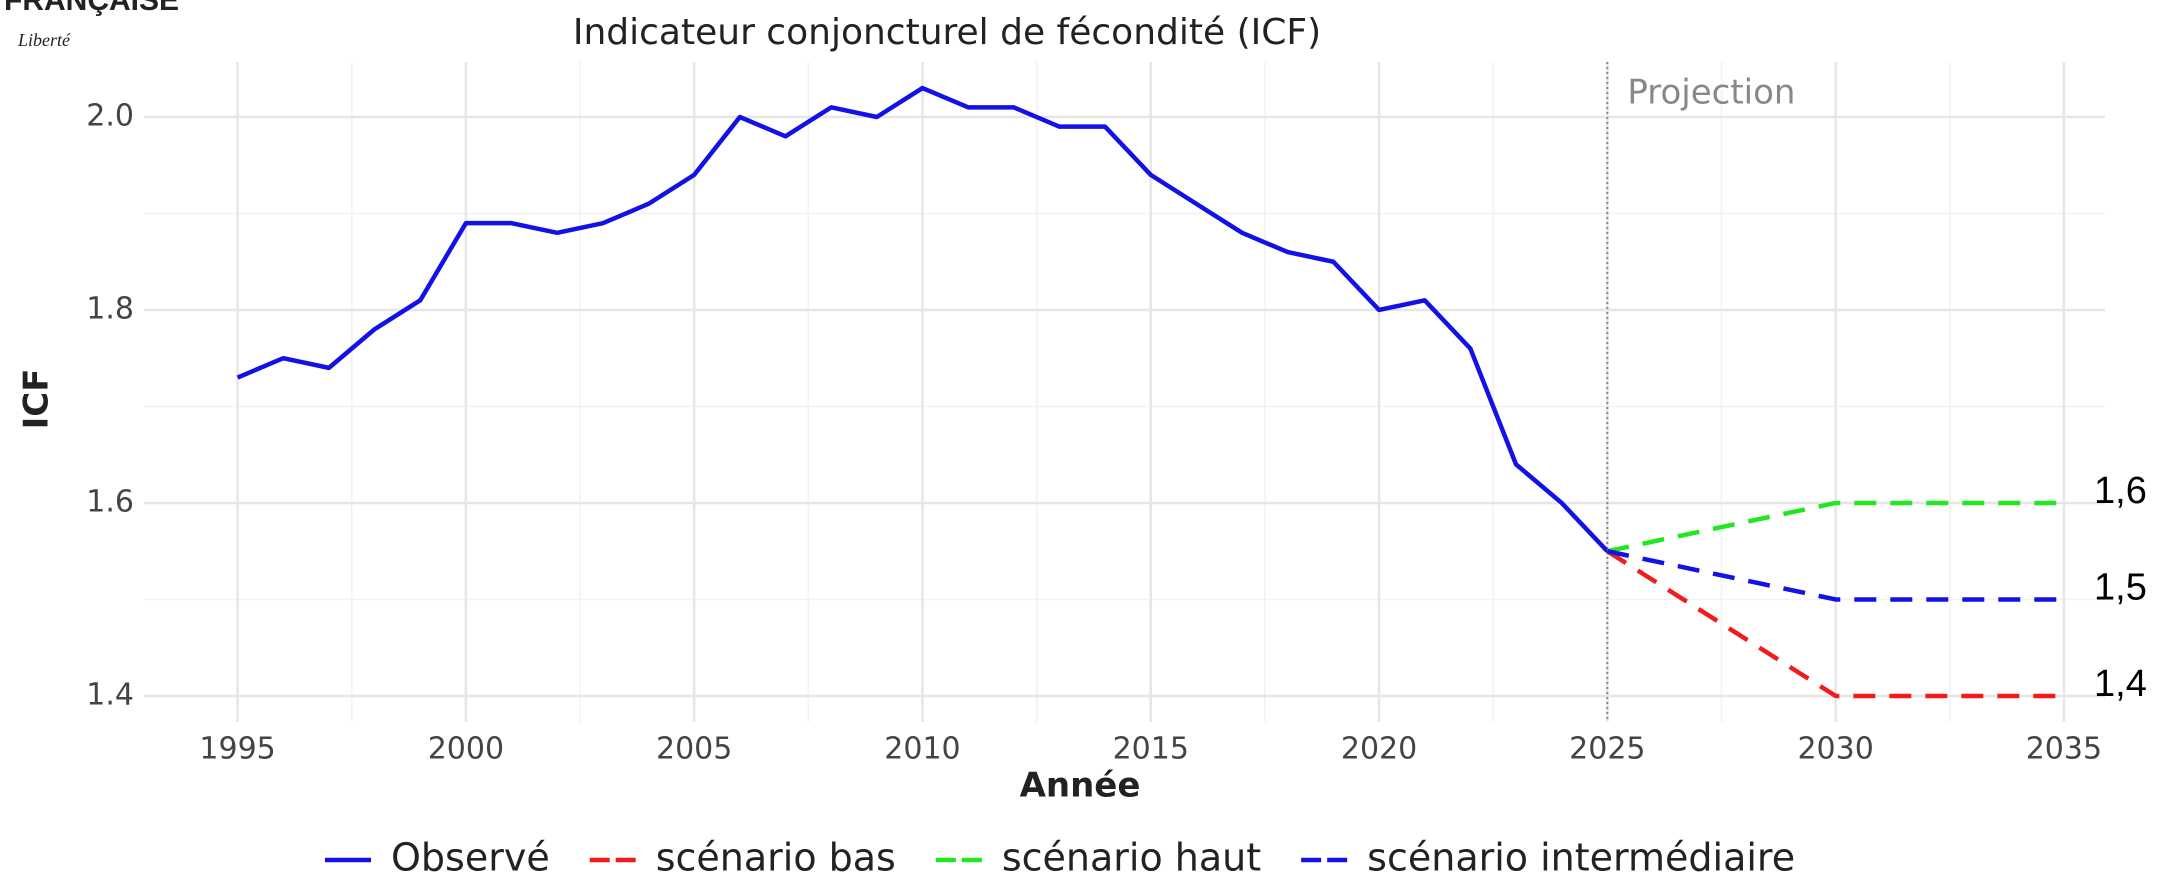 Image resolution: width=2157 pixels, height=875 pixels. Describe the element at coordinates (1581, 855) in the screenshot. I see `legend-label: scénario intermédiaire` at that location.